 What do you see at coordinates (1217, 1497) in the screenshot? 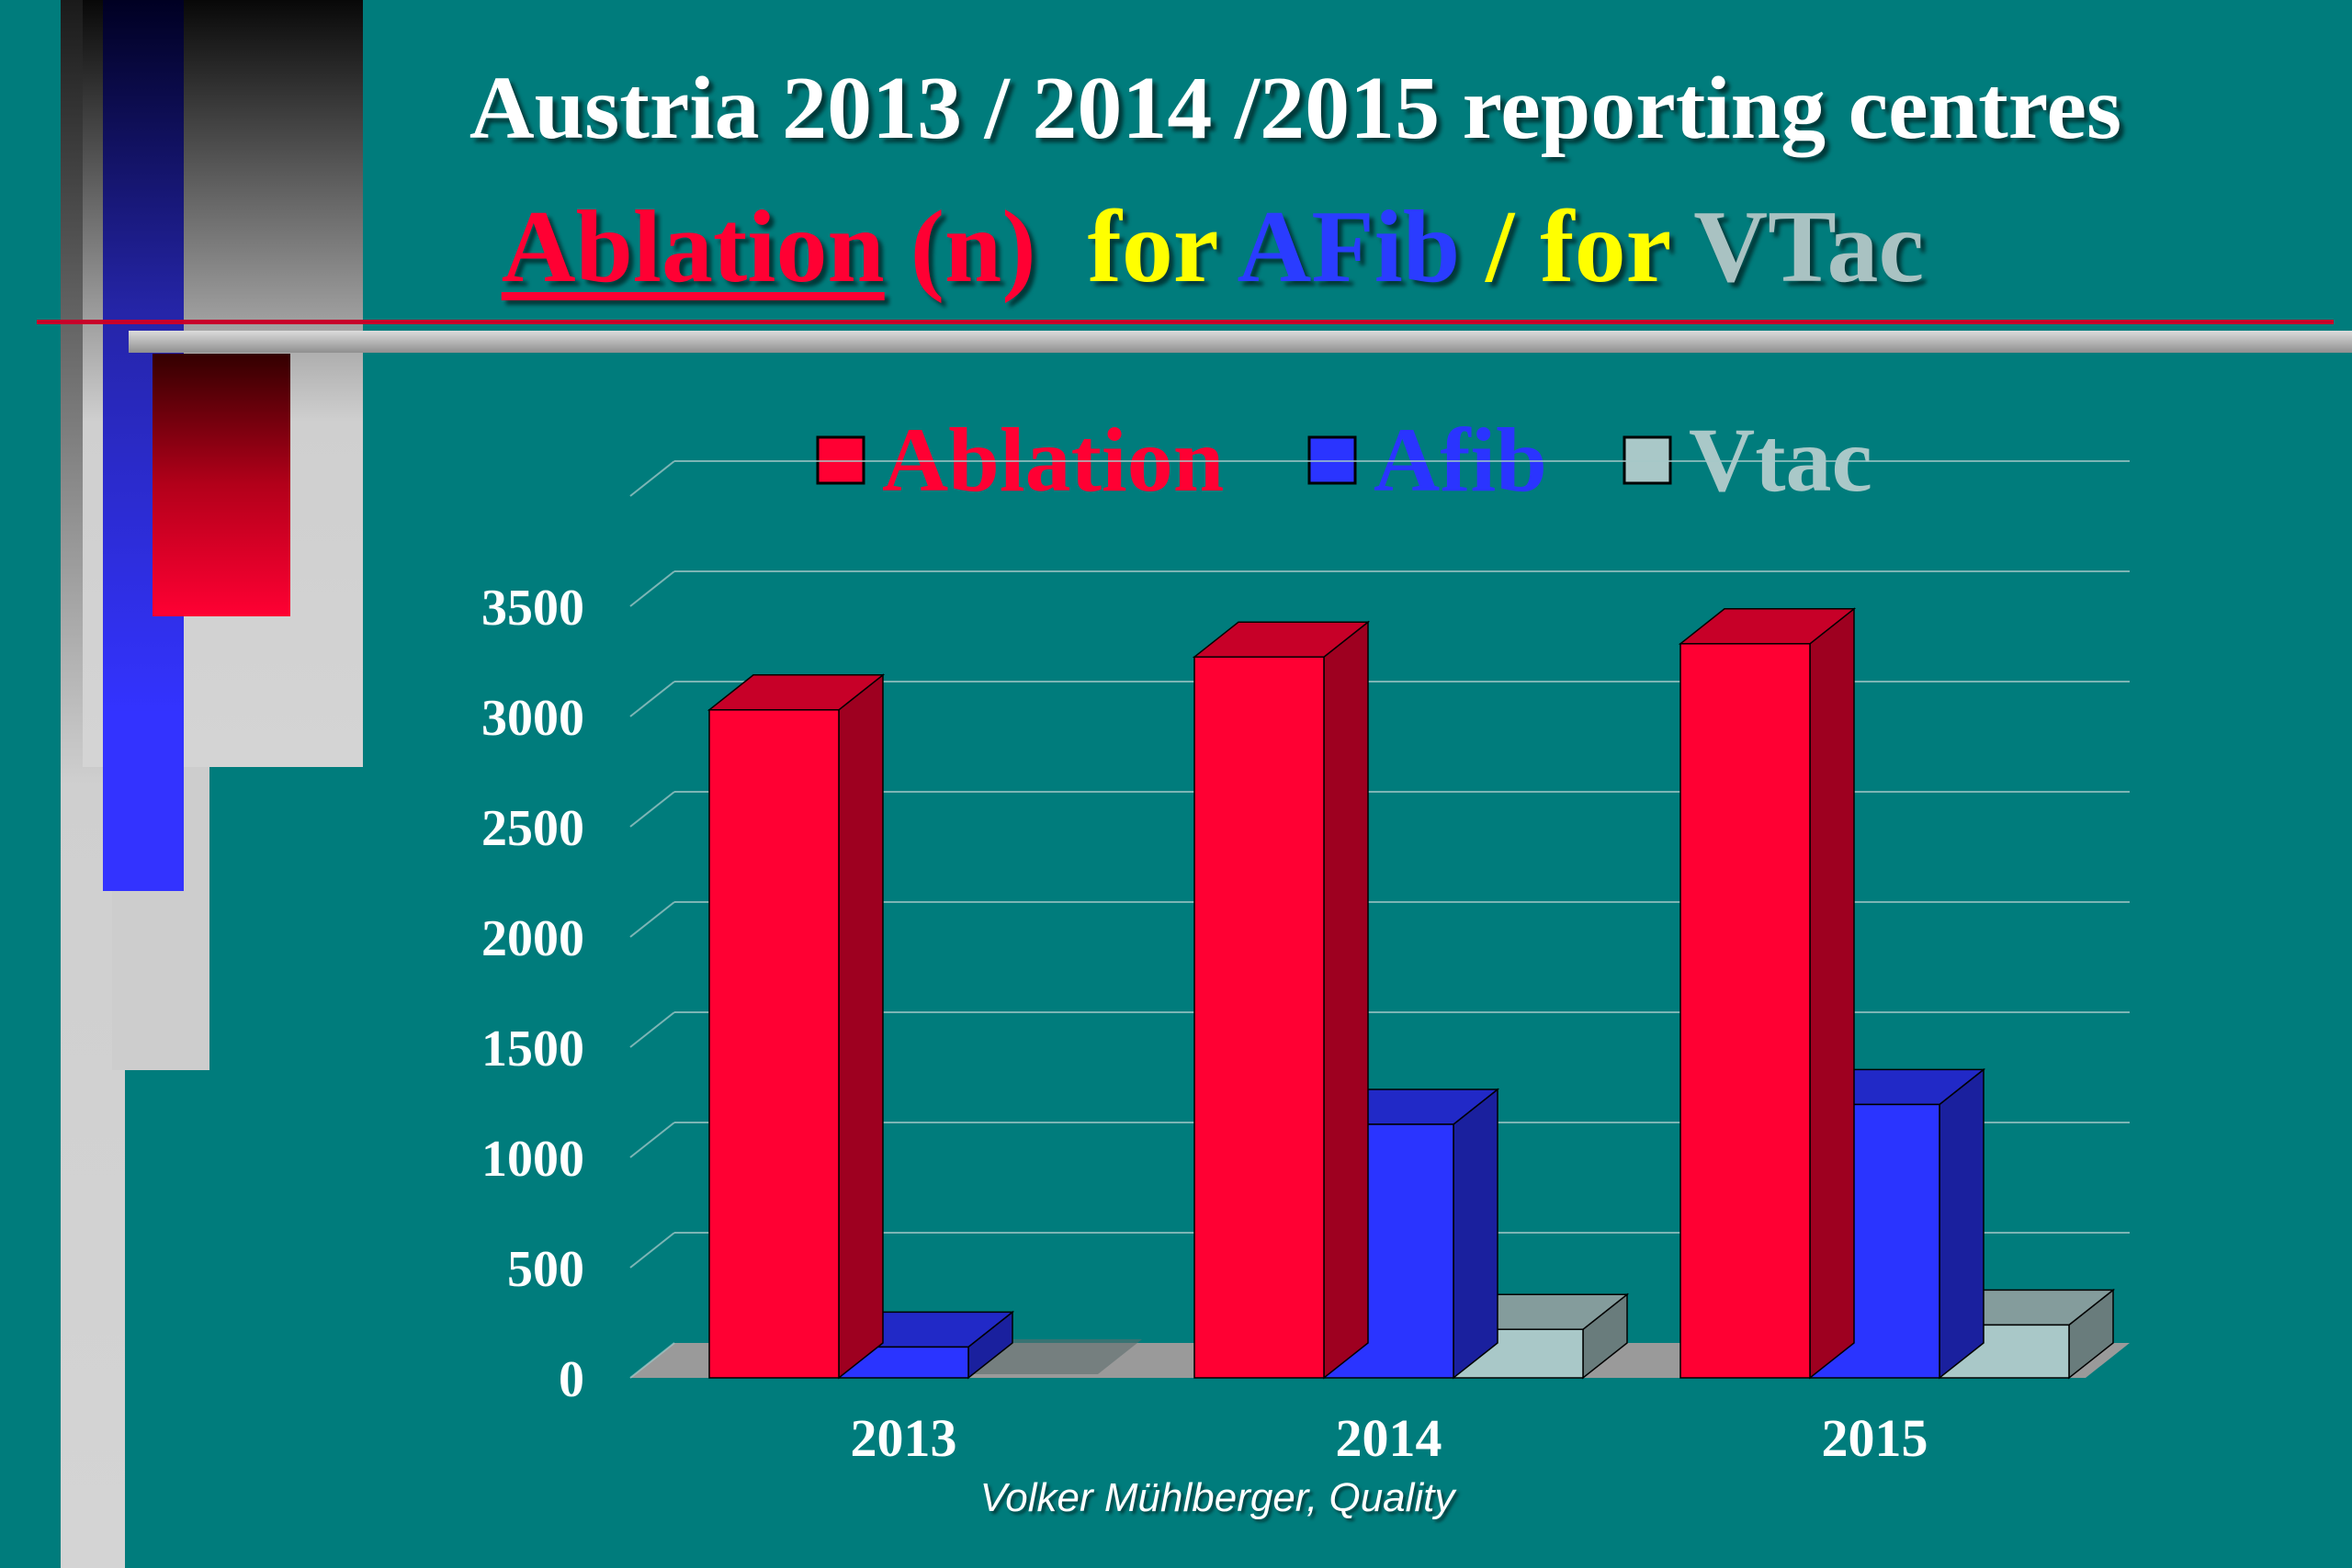
I see `footer-credit: Volker Mühlberger, Quality` at bounding box center [1217, 1497].